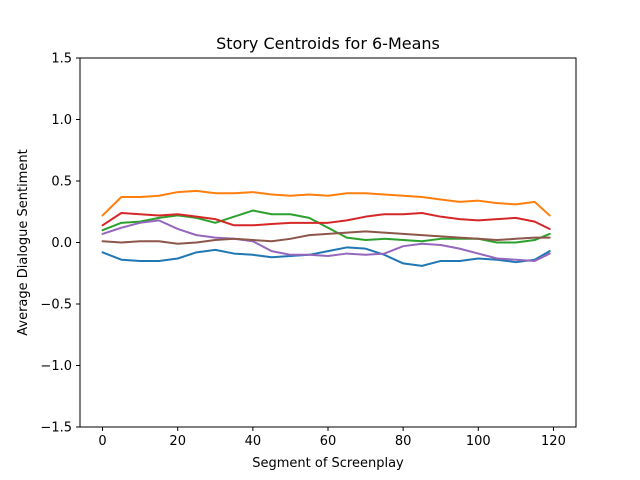  Describe the element at coordinates (253, 441) in the screenshot. I see `x-tick-label: 40` at that location.